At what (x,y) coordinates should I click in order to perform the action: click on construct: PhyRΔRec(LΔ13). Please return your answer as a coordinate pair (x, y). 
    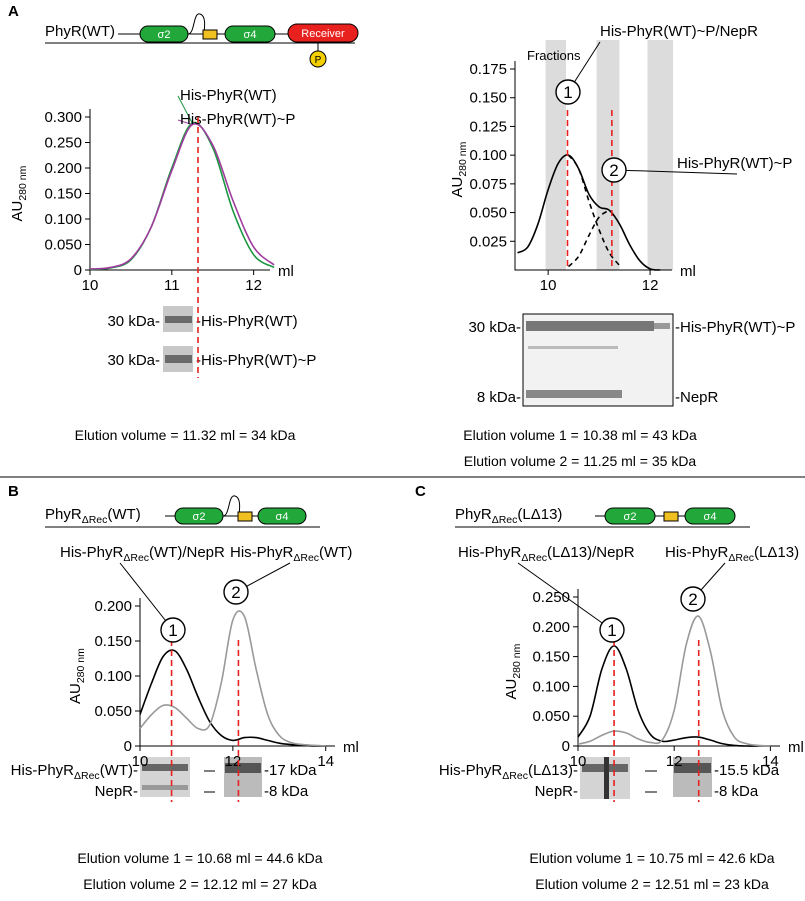
    Looking at the image, I should click on (508, 516).